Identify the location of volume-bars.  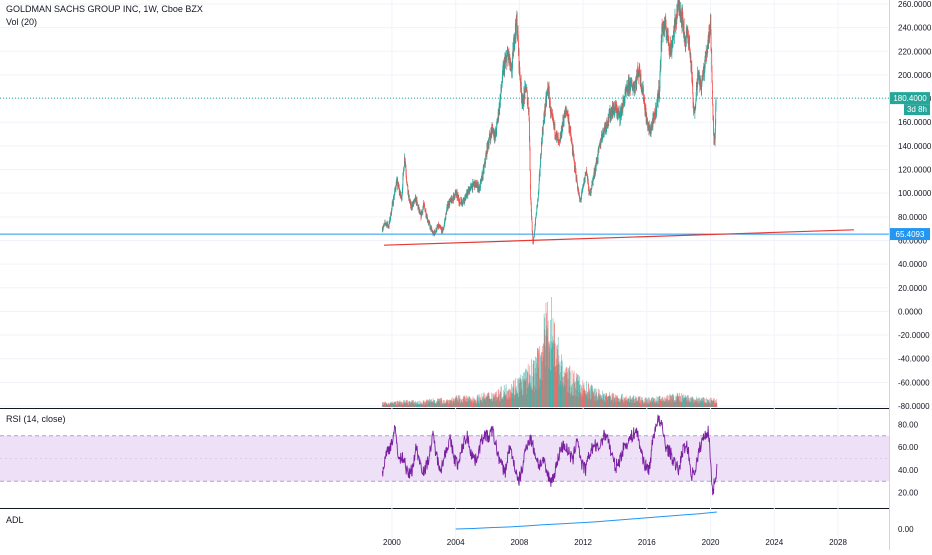
(549, 352).